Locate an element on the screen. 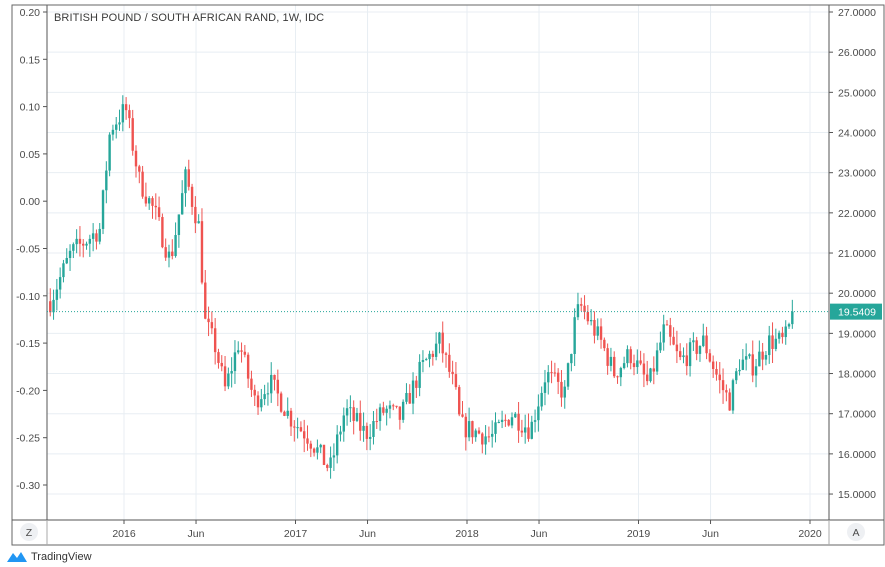 This screenshot has height=567, width=885. left-axis-label: 0.00 is located at coordinates (30, 202).